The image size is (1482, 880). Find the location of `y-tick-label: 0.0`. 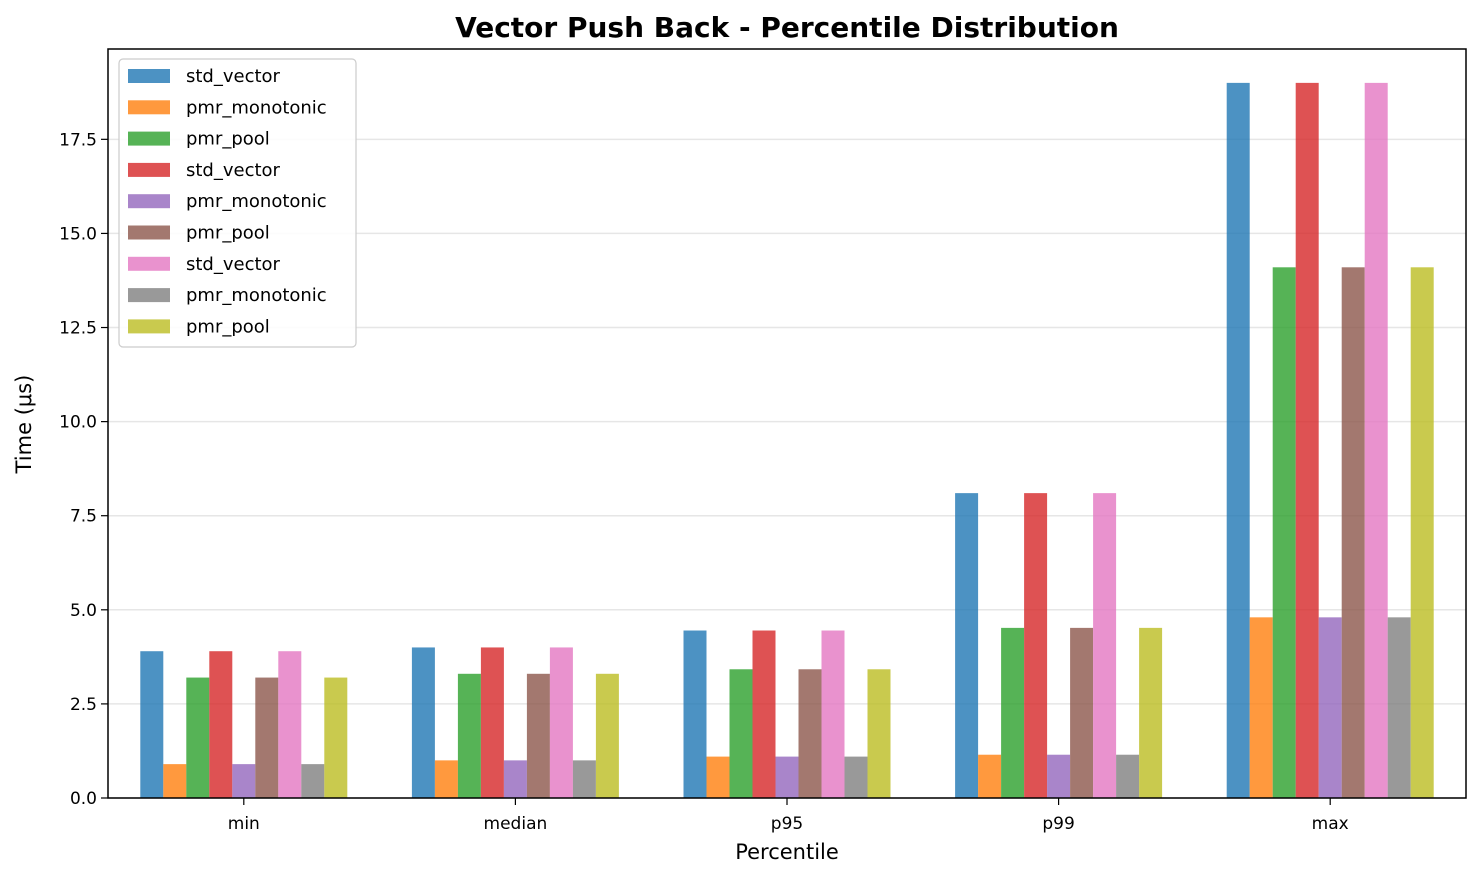

y-tick-label: 0.0 is located at coordinates (83, 799).